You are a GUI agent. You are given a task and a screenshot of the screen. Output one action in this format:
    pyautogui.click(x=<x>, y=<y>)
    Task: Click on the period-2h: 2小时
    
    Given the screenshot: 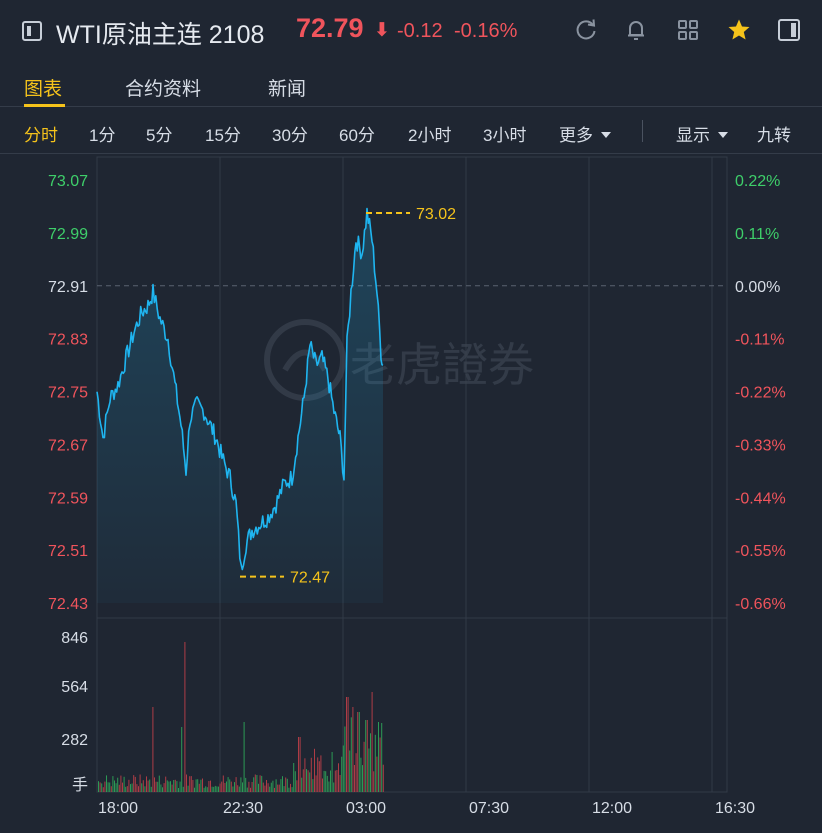 What is the action you would take?
    pyautogui.click(x=430, y=135)
    